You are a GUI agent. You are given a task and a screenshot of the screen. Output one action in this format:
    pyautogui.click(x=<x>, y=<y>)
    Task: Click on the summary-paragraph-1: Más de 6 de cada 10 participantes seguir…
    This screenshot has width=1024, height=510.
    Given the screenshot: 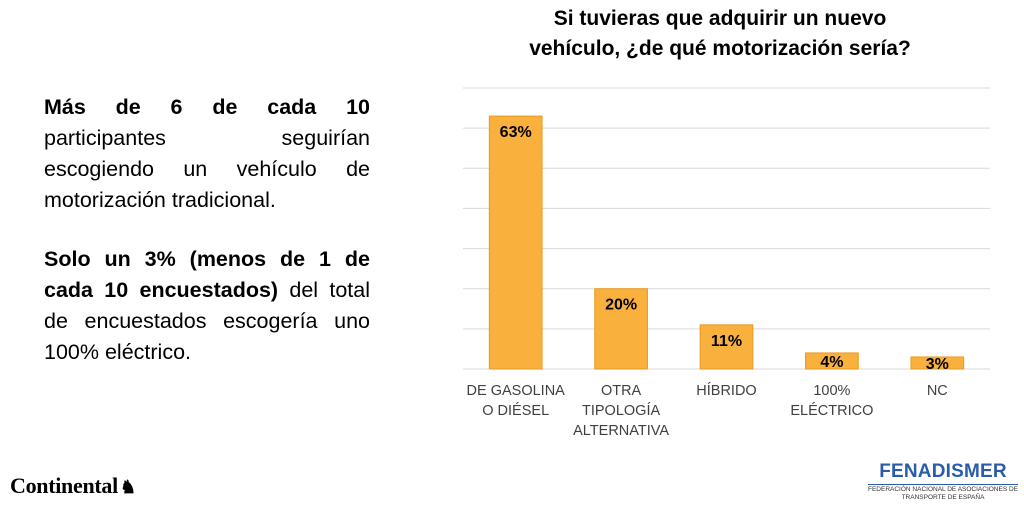 What is the action you would take?
    pyautogui.click(x=207, y=154)
    